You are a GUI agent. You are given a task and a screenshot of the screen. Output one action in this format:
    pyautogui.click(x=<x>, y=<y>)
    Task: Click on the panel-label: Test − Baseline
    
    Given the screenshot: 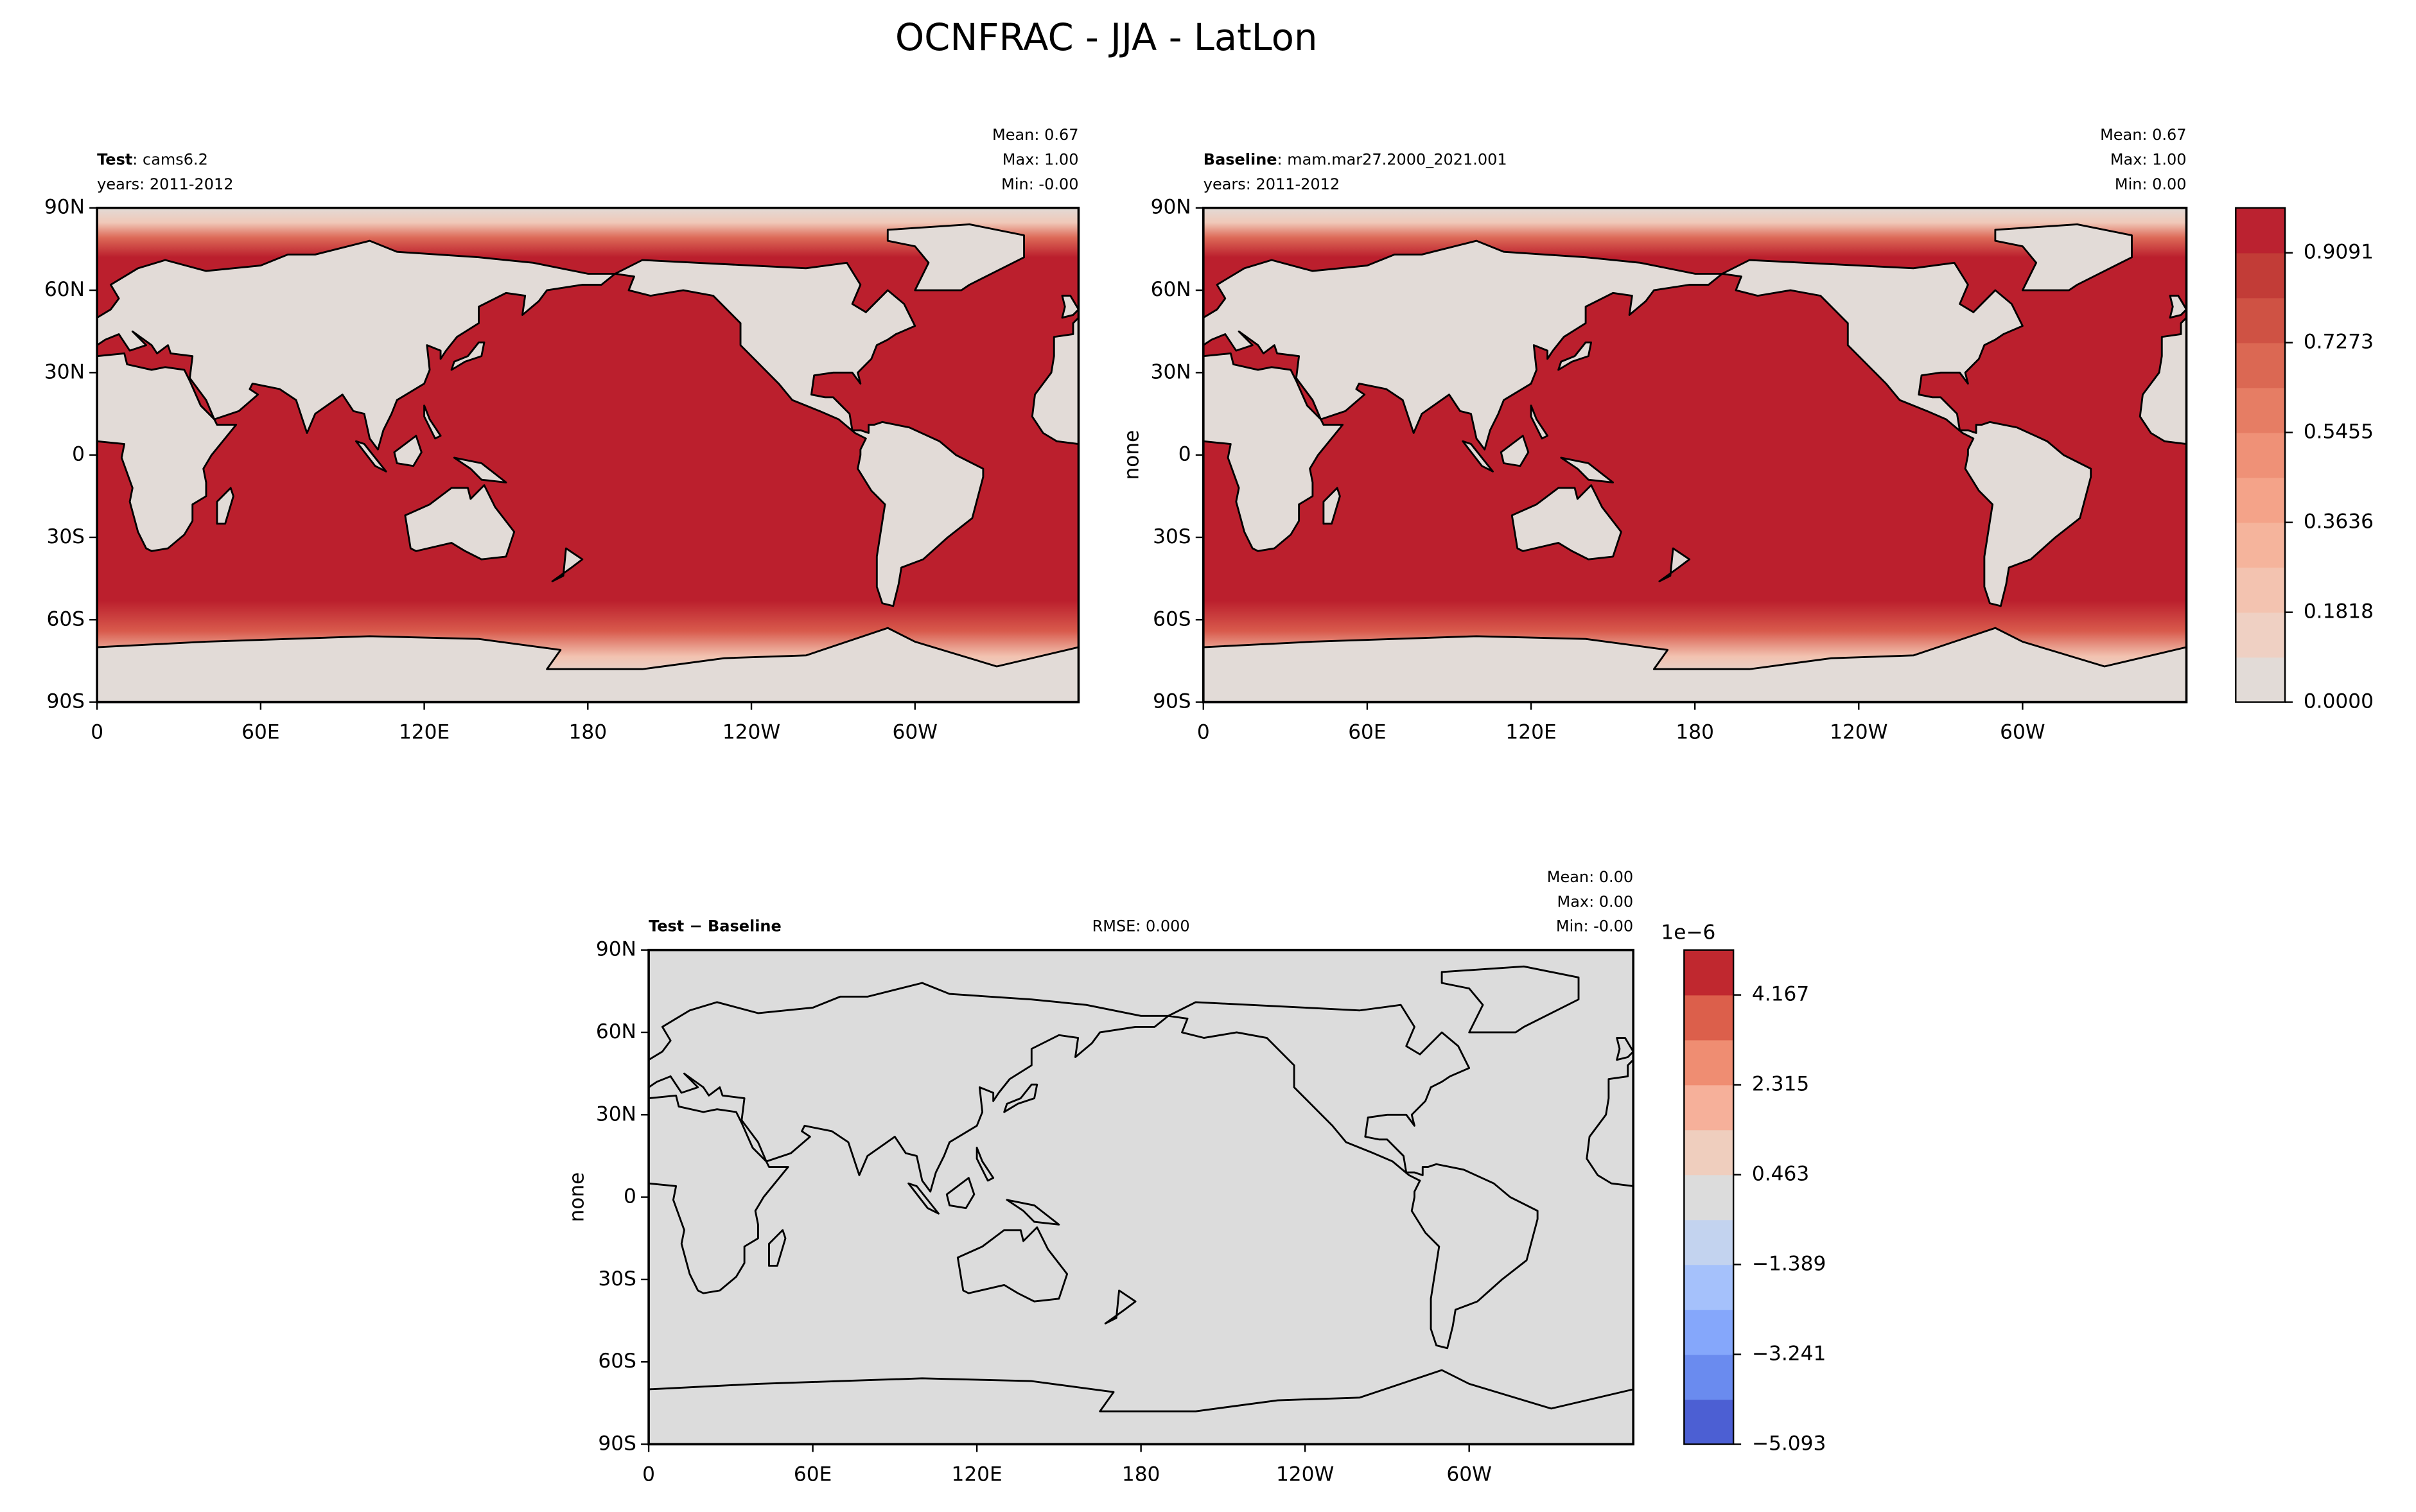 What is the action you would take?
    pyautogui.click(x=715, y=926)
    